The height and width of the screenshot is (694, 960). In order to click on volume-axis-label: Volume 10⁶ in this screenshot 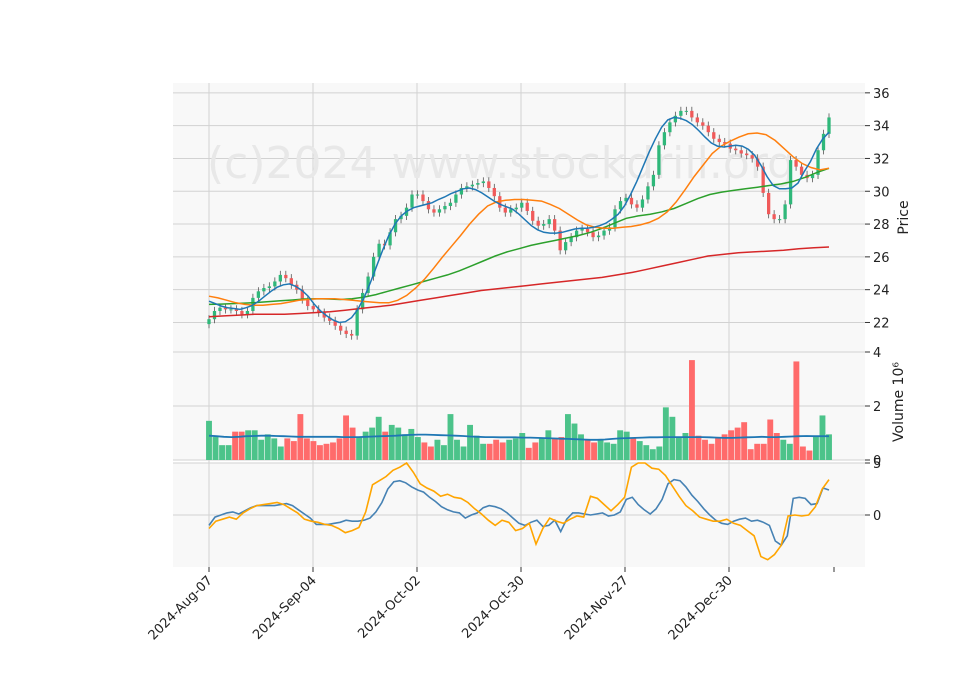, I will do `click(899, 402)`.